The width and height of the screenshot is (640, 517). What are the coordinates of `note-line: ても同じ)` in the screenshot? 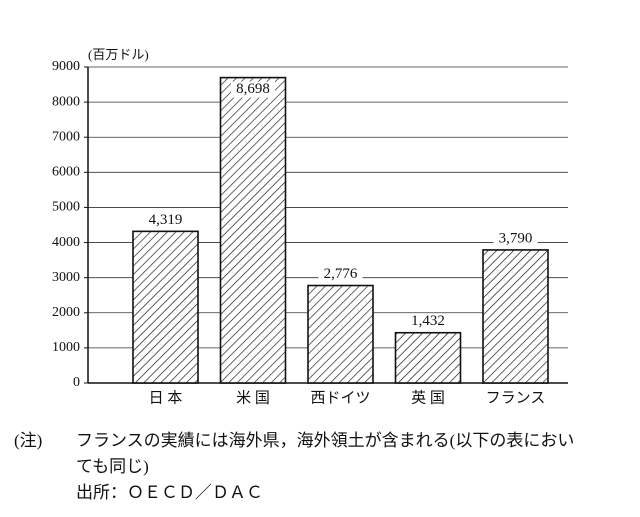 It's located at (112, 466).